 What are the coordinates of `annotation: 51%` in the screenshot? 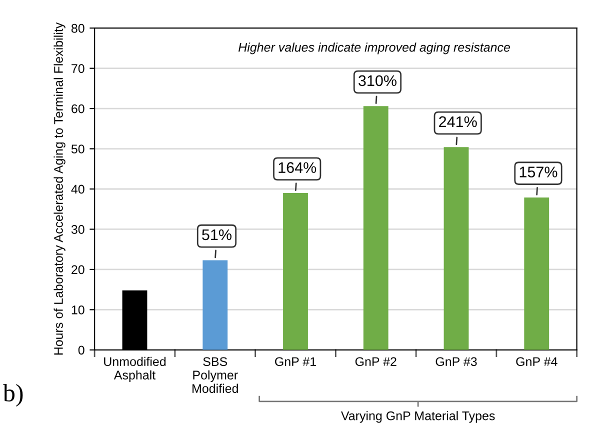 It's located at (217, 234).